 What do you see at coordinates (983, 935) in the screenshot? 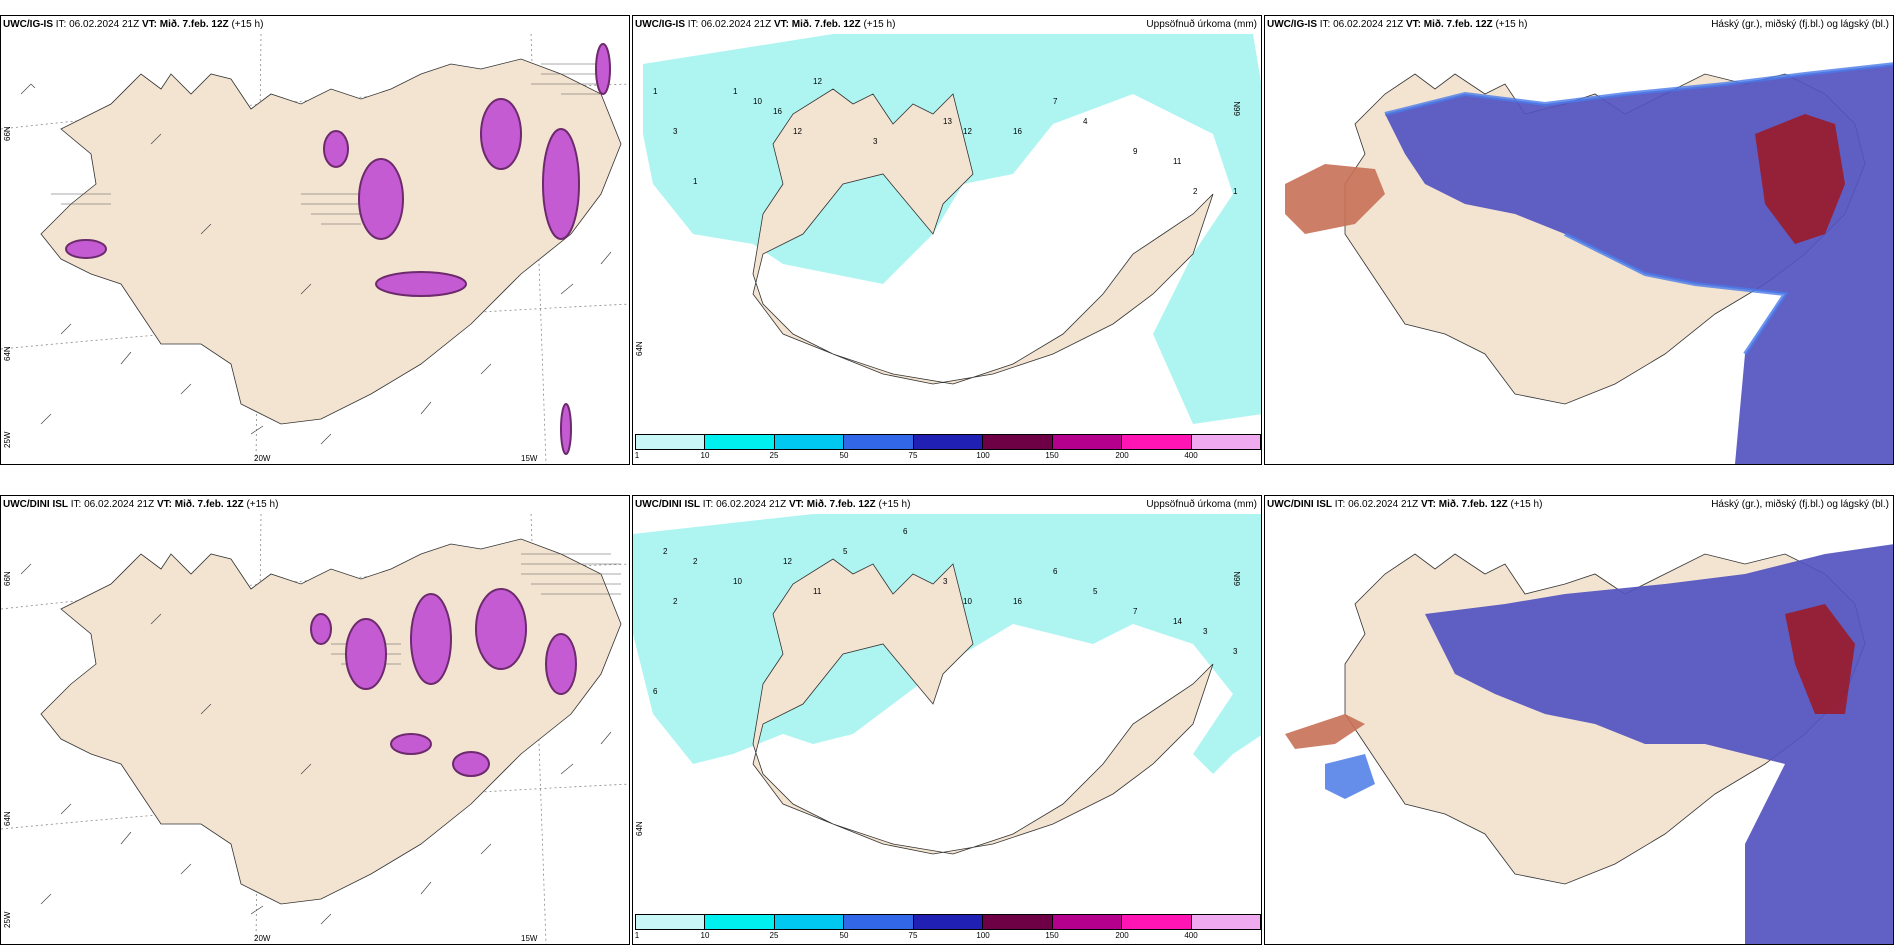
I see `colorbar-tick: 100` at bounding box center [983, 935].